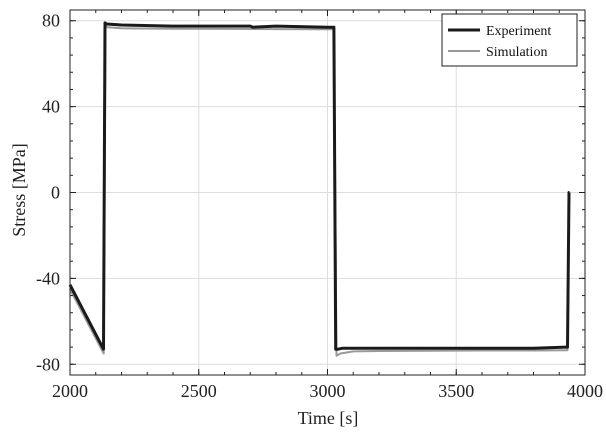  What do you see at coordinates (51, 21) in the screenshot?
I see `y-tick-label: 80` at bounding box center [51, 21].